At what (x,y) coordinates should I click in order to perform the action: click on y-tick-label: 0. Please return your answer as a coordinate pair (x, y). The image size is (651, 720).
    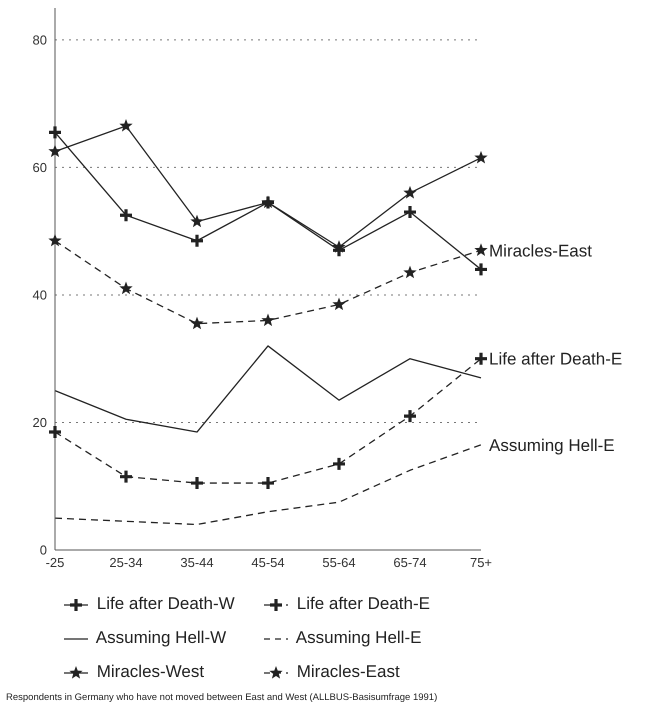
    Looking at the image, I should click on (43, 550).